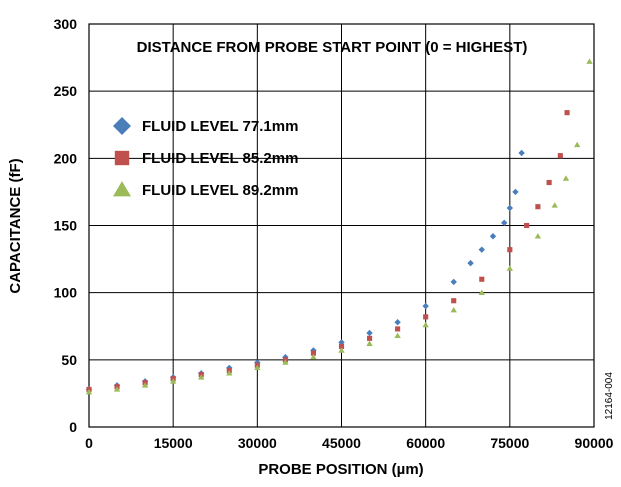  I want to click on y-tick-label: 100, so click(66, 293).